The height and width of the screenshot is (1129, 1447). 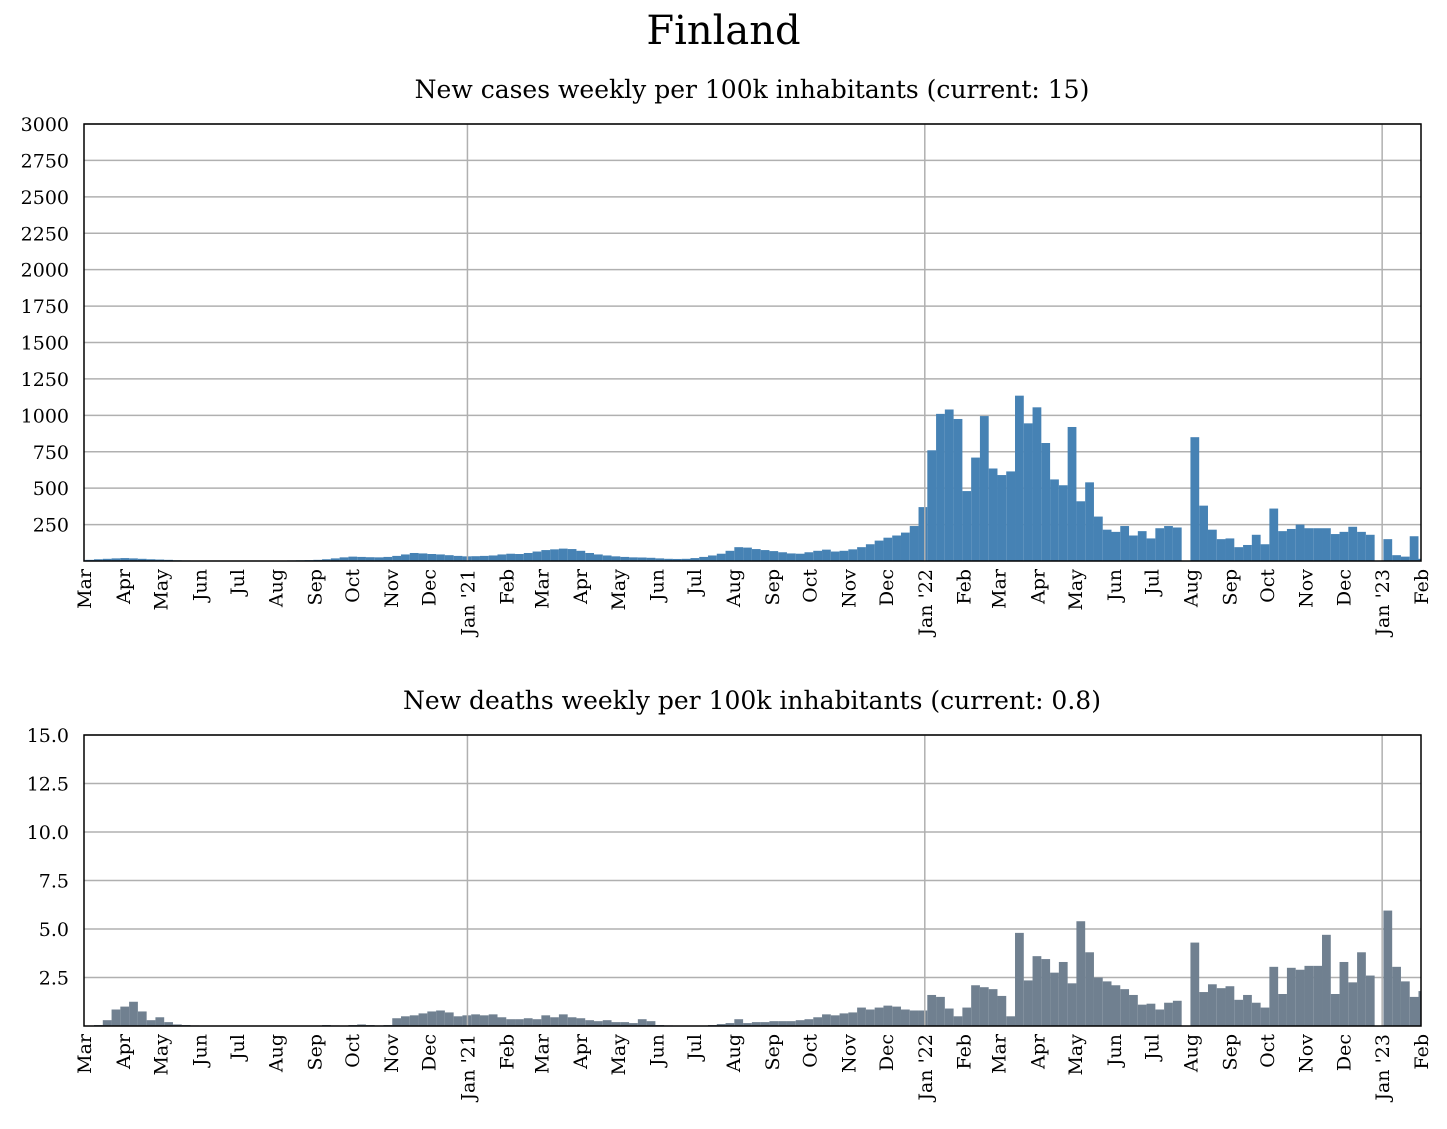 I want to click on deaths-y-tick-label: 15.0, so click(x=48, y=736).